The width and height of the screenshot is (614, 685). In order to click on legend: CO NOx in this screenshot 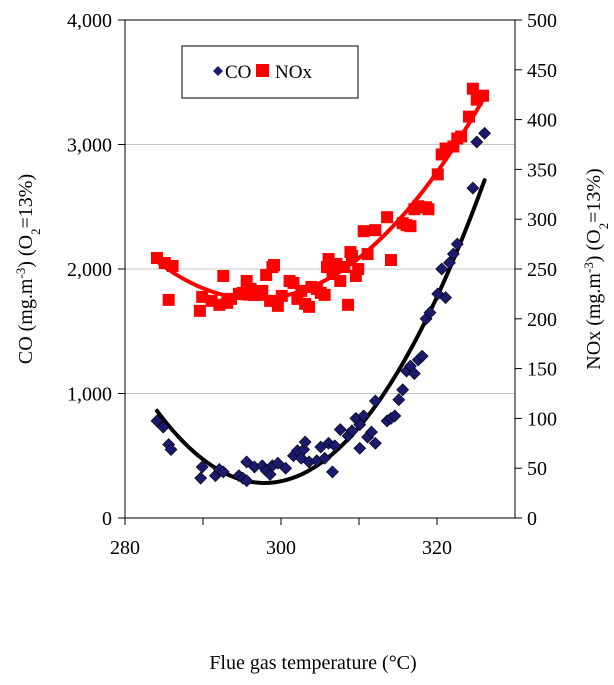, I will do `click(270, 72)`.